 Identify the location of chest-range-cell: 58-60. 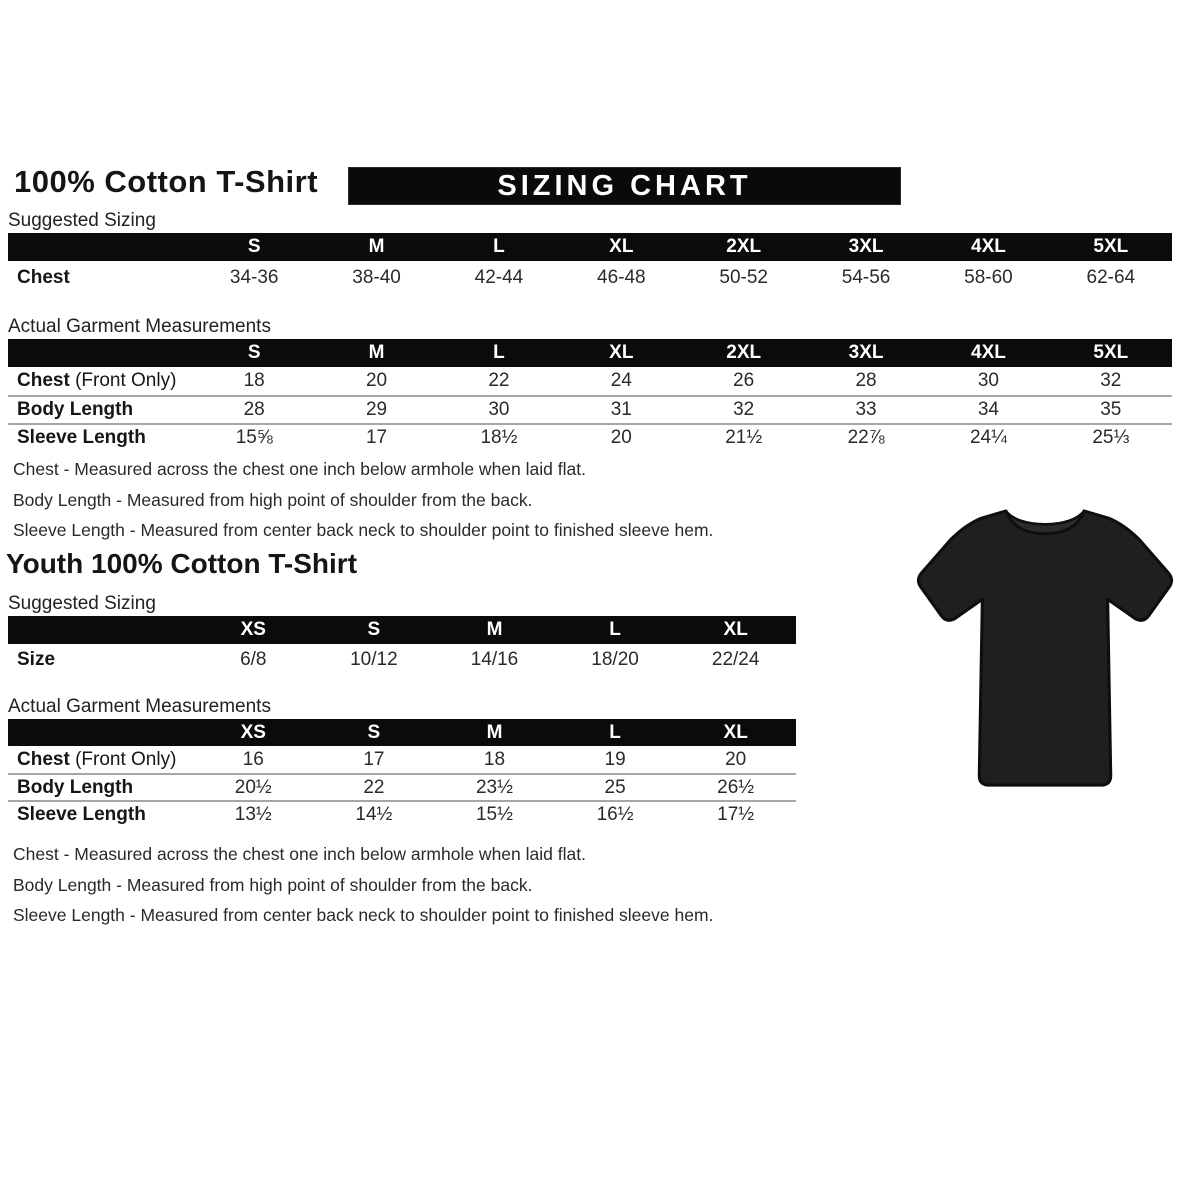
(988, 277).